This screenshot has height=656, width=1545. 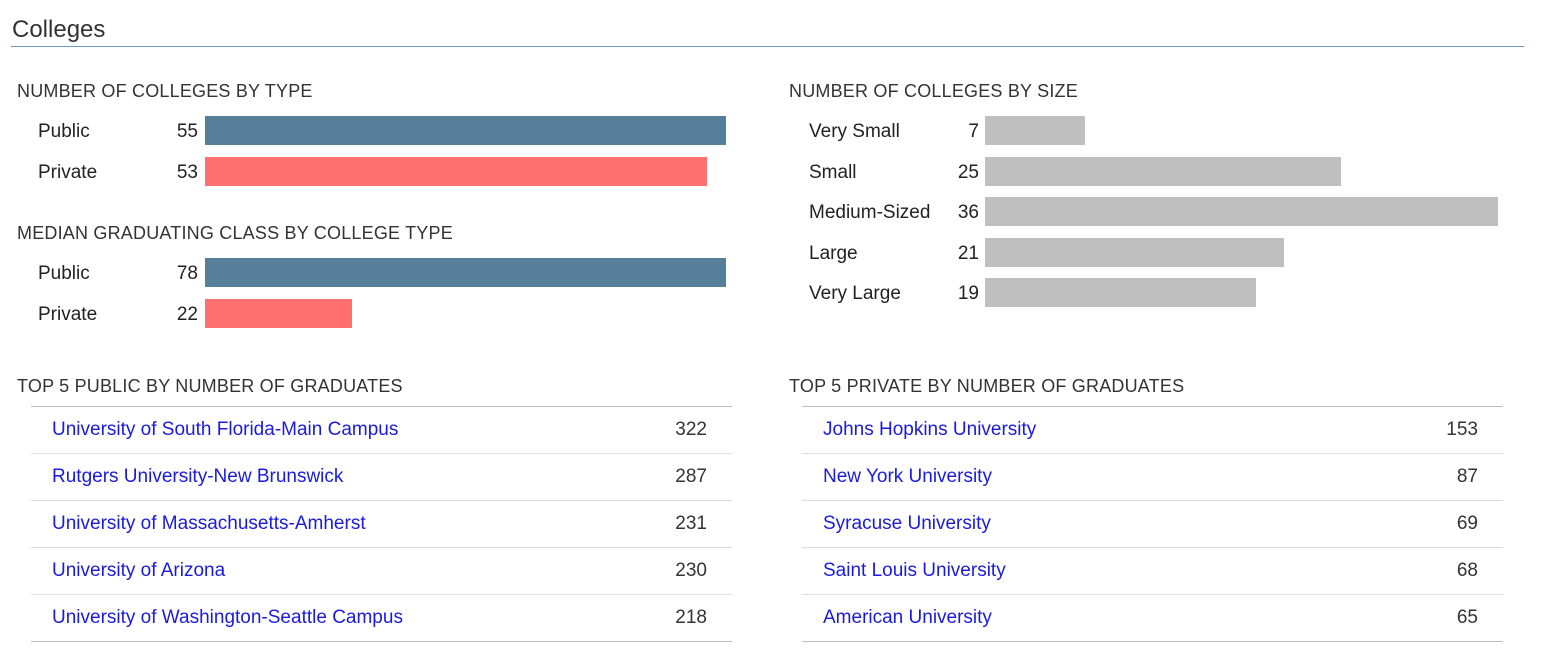 What do you see at coordinates (691, 429) in the screenshot?
I see `graduates-count: 322` at bounding box center [691, 429].